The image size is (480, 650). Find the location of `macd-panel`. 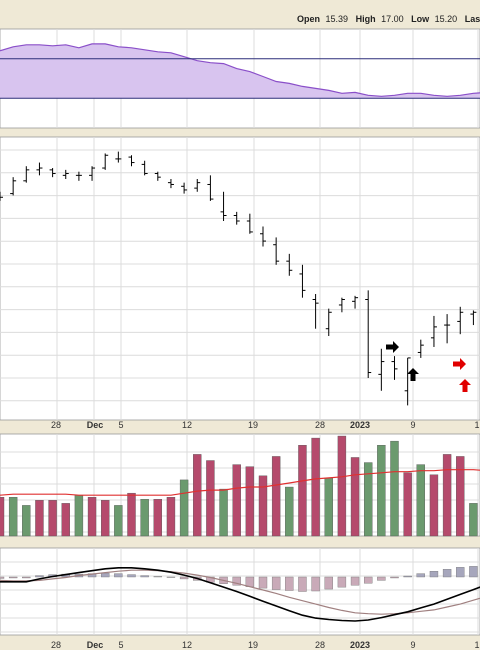

macd-panel is located at coordinates (240, 591).